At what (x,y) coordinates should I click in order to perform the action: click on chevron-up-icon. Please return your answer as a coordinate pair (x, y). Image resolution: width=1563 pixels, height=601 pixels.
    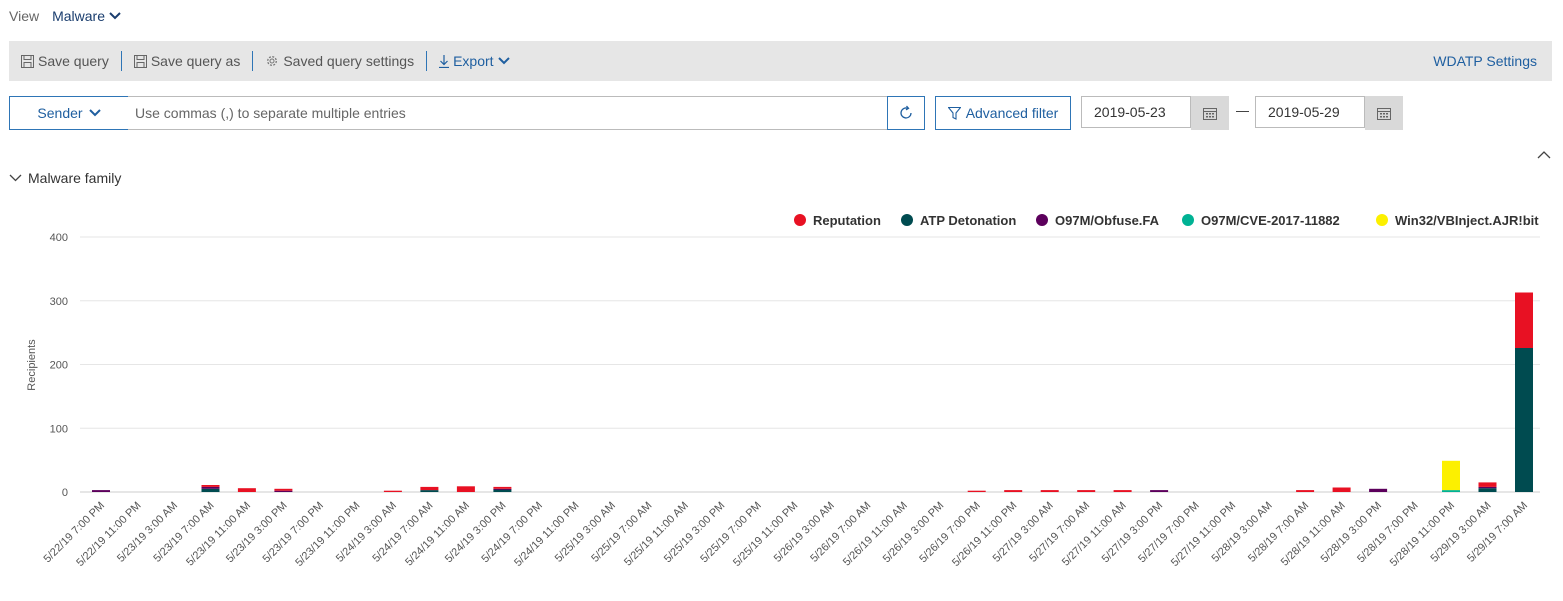
    Looking at the image, I should click on (1544, 155).